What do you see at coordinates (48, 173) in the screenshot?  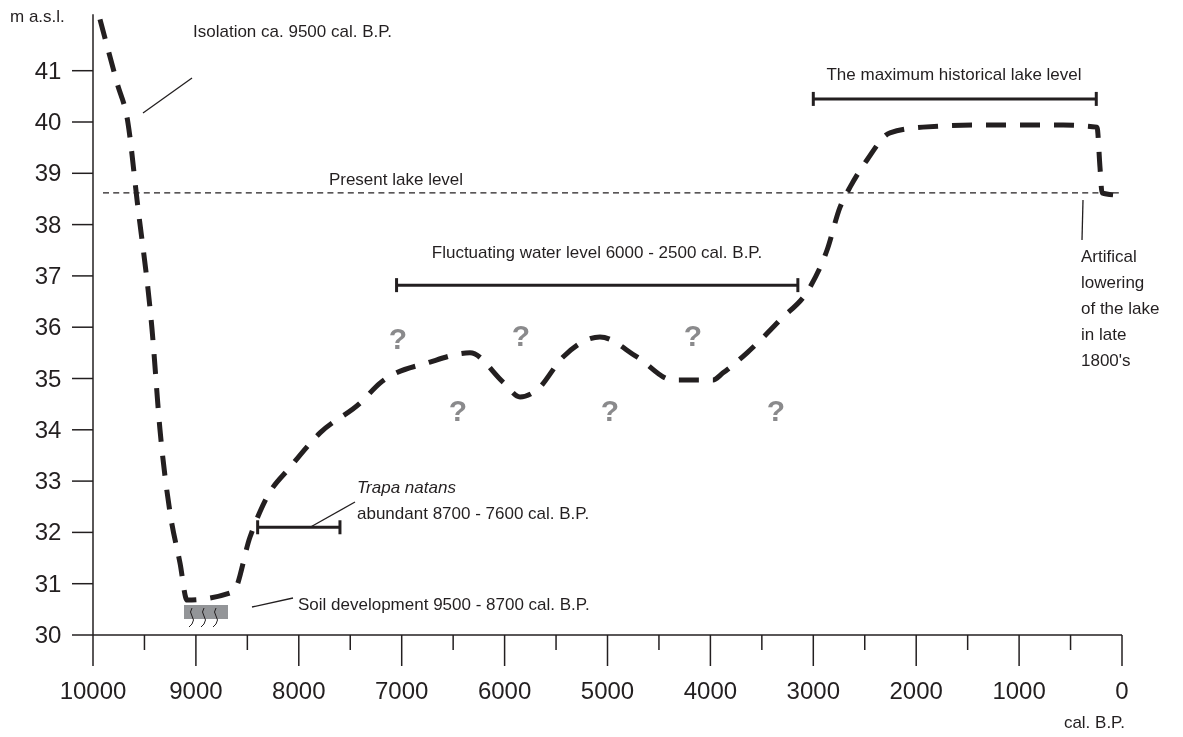 I see `y-tick-label: 39` at bounding box center [48, 173].